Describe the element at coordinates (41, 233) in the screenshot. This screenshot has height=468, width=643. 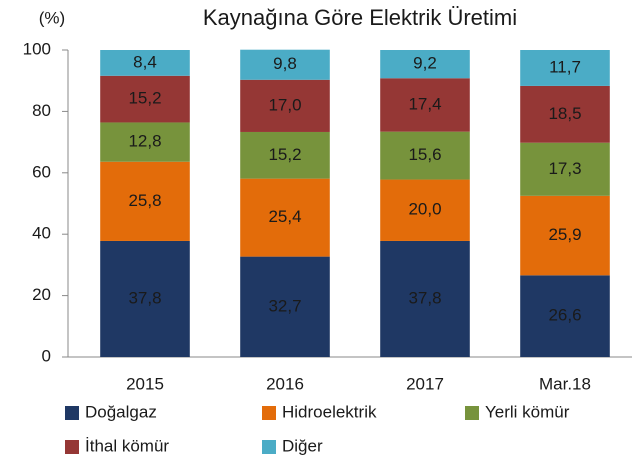
I see `y-tick-label: 40` at that location.